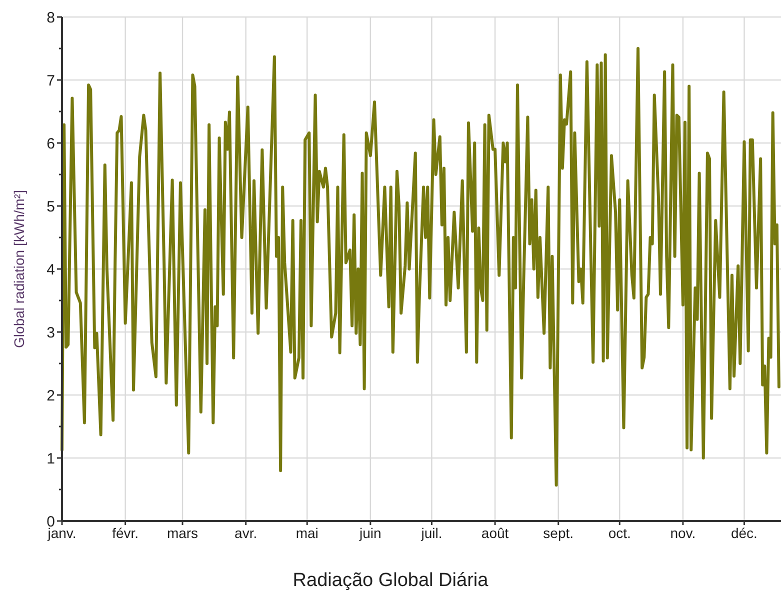  What do you see at coordinates (182, 533) in the screenshot?
I see `x-tick-label: mars` at bounding box center [182, 533].